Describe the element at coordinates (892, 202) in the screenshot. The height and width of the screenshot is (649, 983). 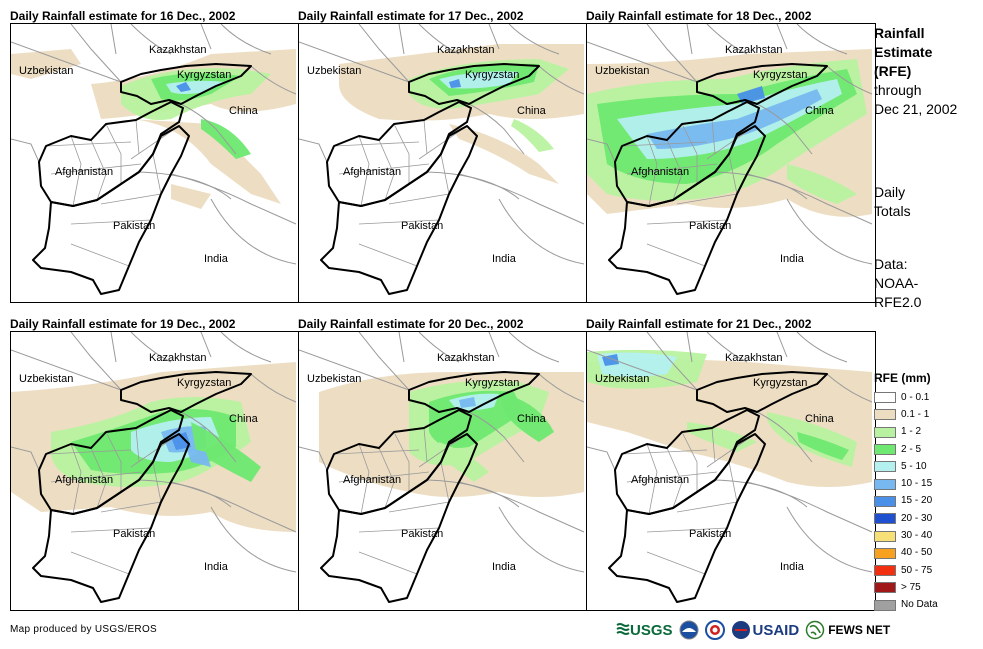
I see `daily-totals-note: Daily Totals` at that location.